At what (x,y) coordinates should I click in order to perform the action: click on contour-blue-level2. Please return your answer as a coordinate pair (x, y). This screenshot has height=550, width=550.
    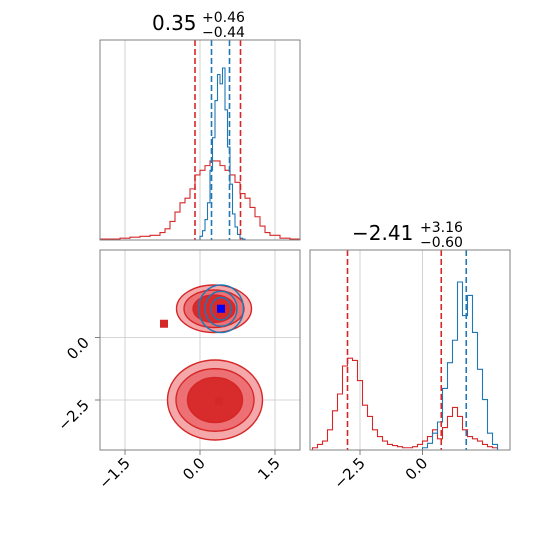
    Looking at the image, I should click on (221, 308).